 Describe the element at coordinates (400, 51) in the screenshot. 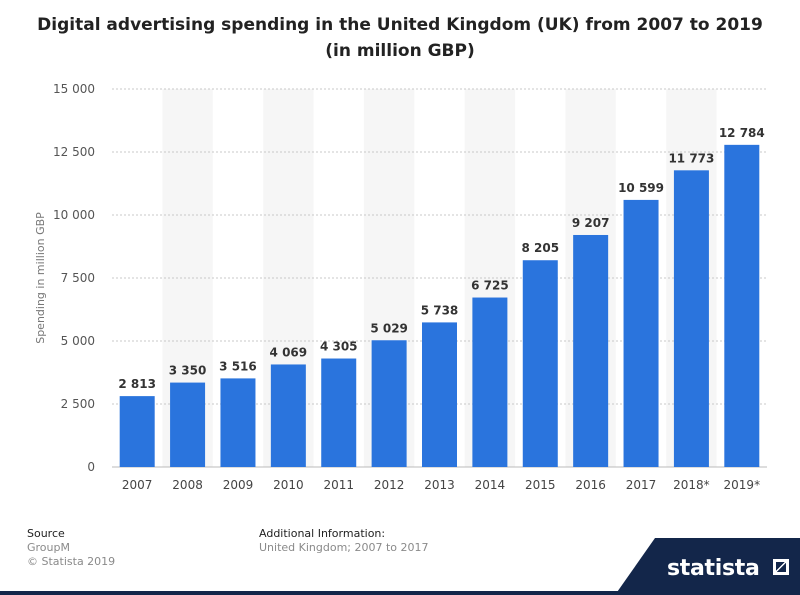

I see `chart-title-line-2: (in million GBP)` at that location.